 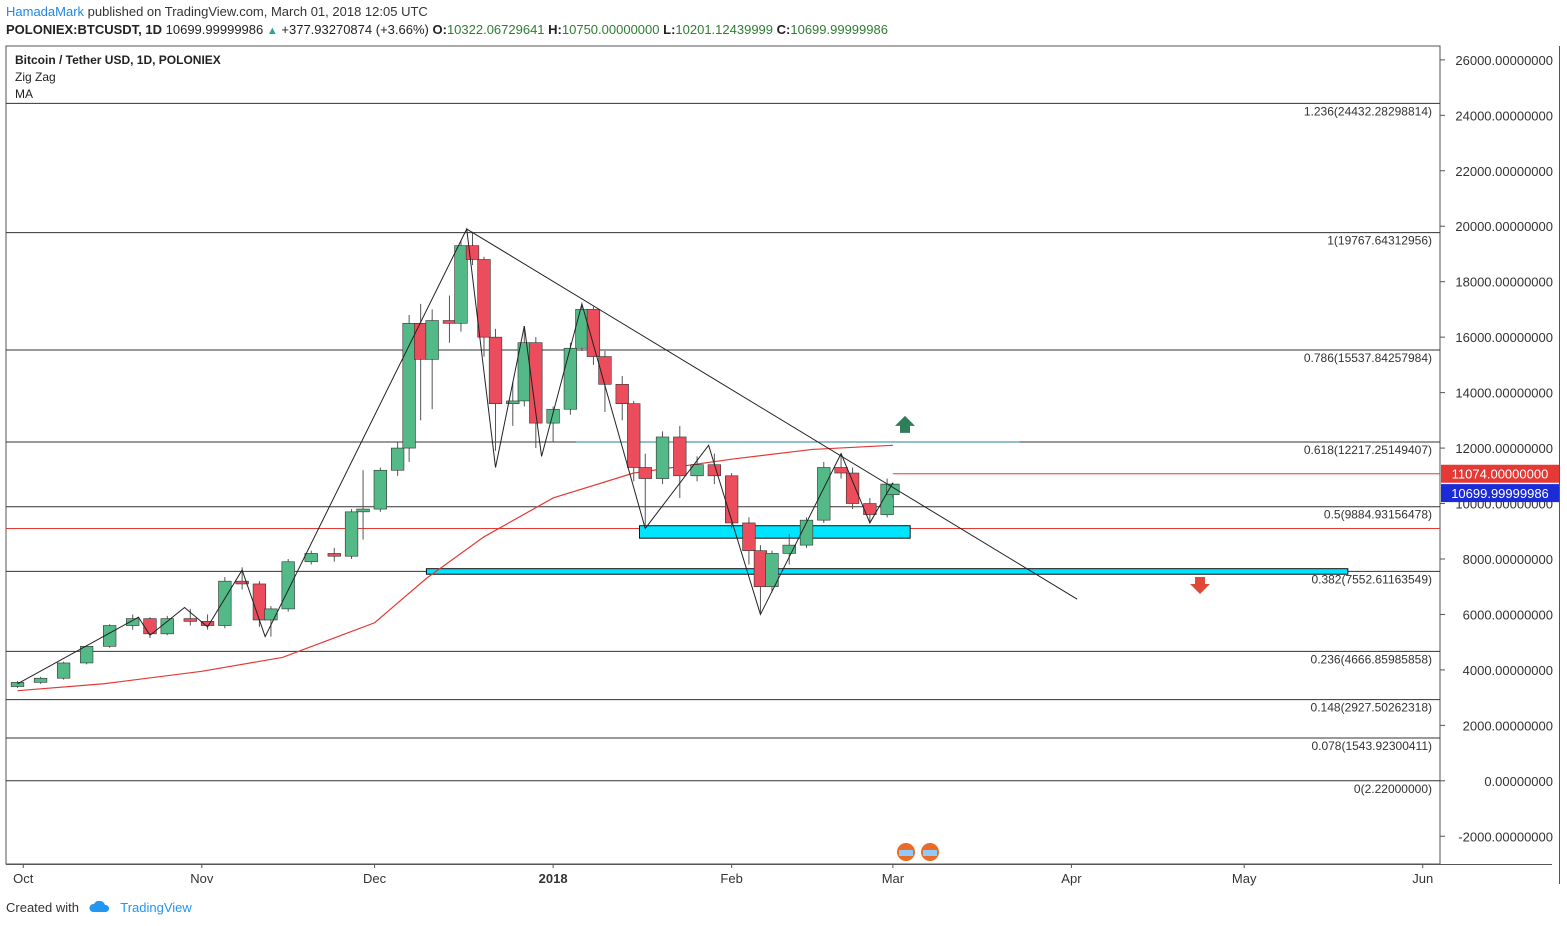 What do you see at coordinates (1244, 878) in the screenshot?
I see `x-tick-label: May` at bounding box center [1244, 878].